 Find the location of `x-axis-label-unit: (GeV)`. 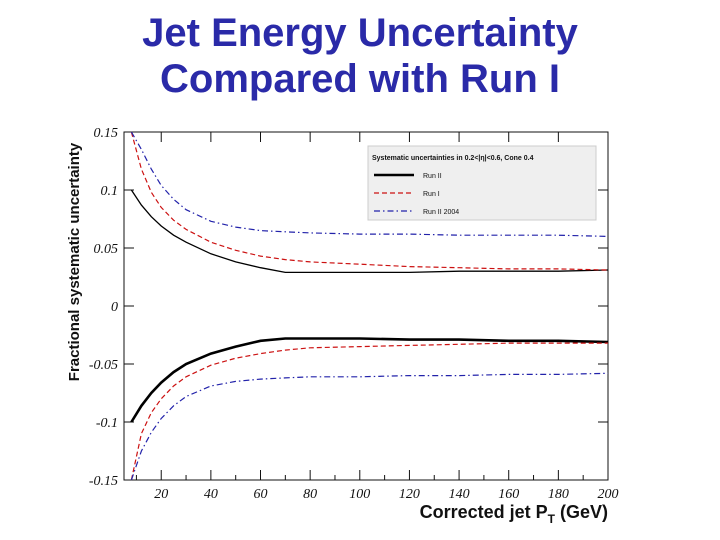

x-axis-label-unit: (GeV) is located at coordinates (584, 512).